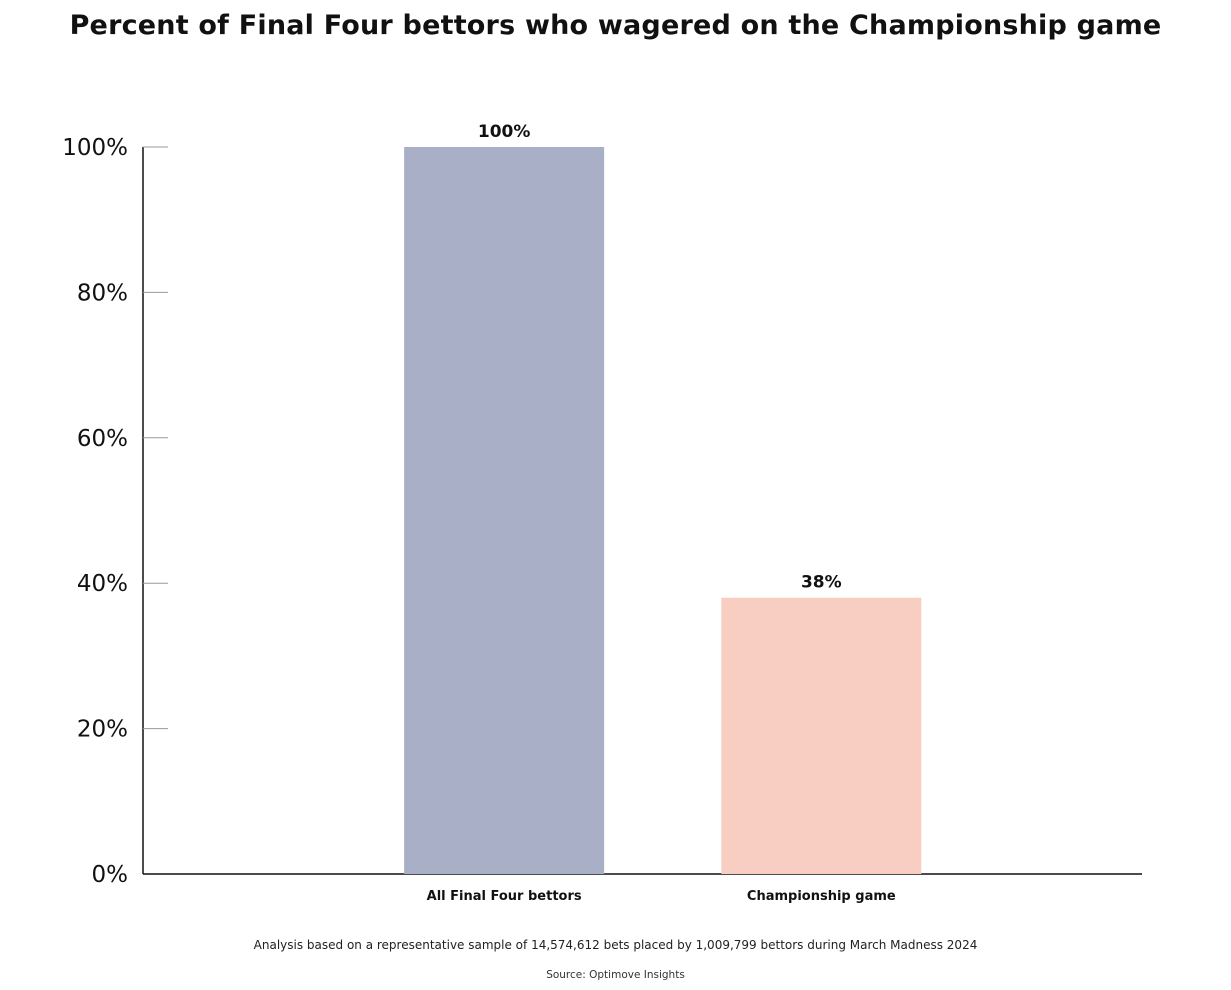 This screenshot has width=1231, height=990. Describe the element at coordinates (615, 975) in the screenshot. I see `source-note: Source: Optimove Insights` at that location.